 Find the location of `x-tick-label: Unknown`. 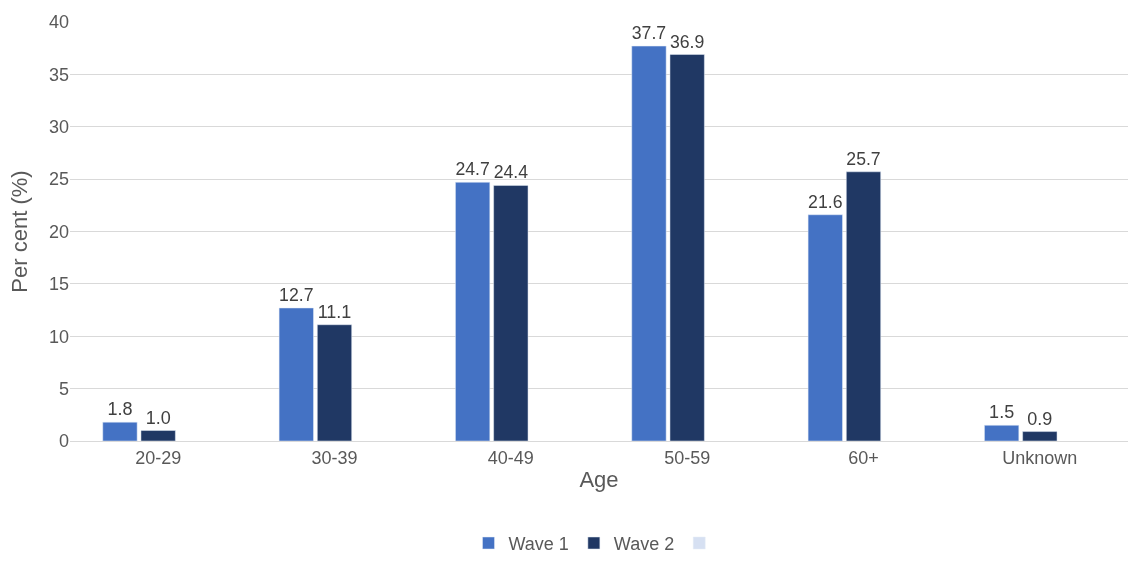

x-tick-label: Unknown is located at coordinates (1040, 457).